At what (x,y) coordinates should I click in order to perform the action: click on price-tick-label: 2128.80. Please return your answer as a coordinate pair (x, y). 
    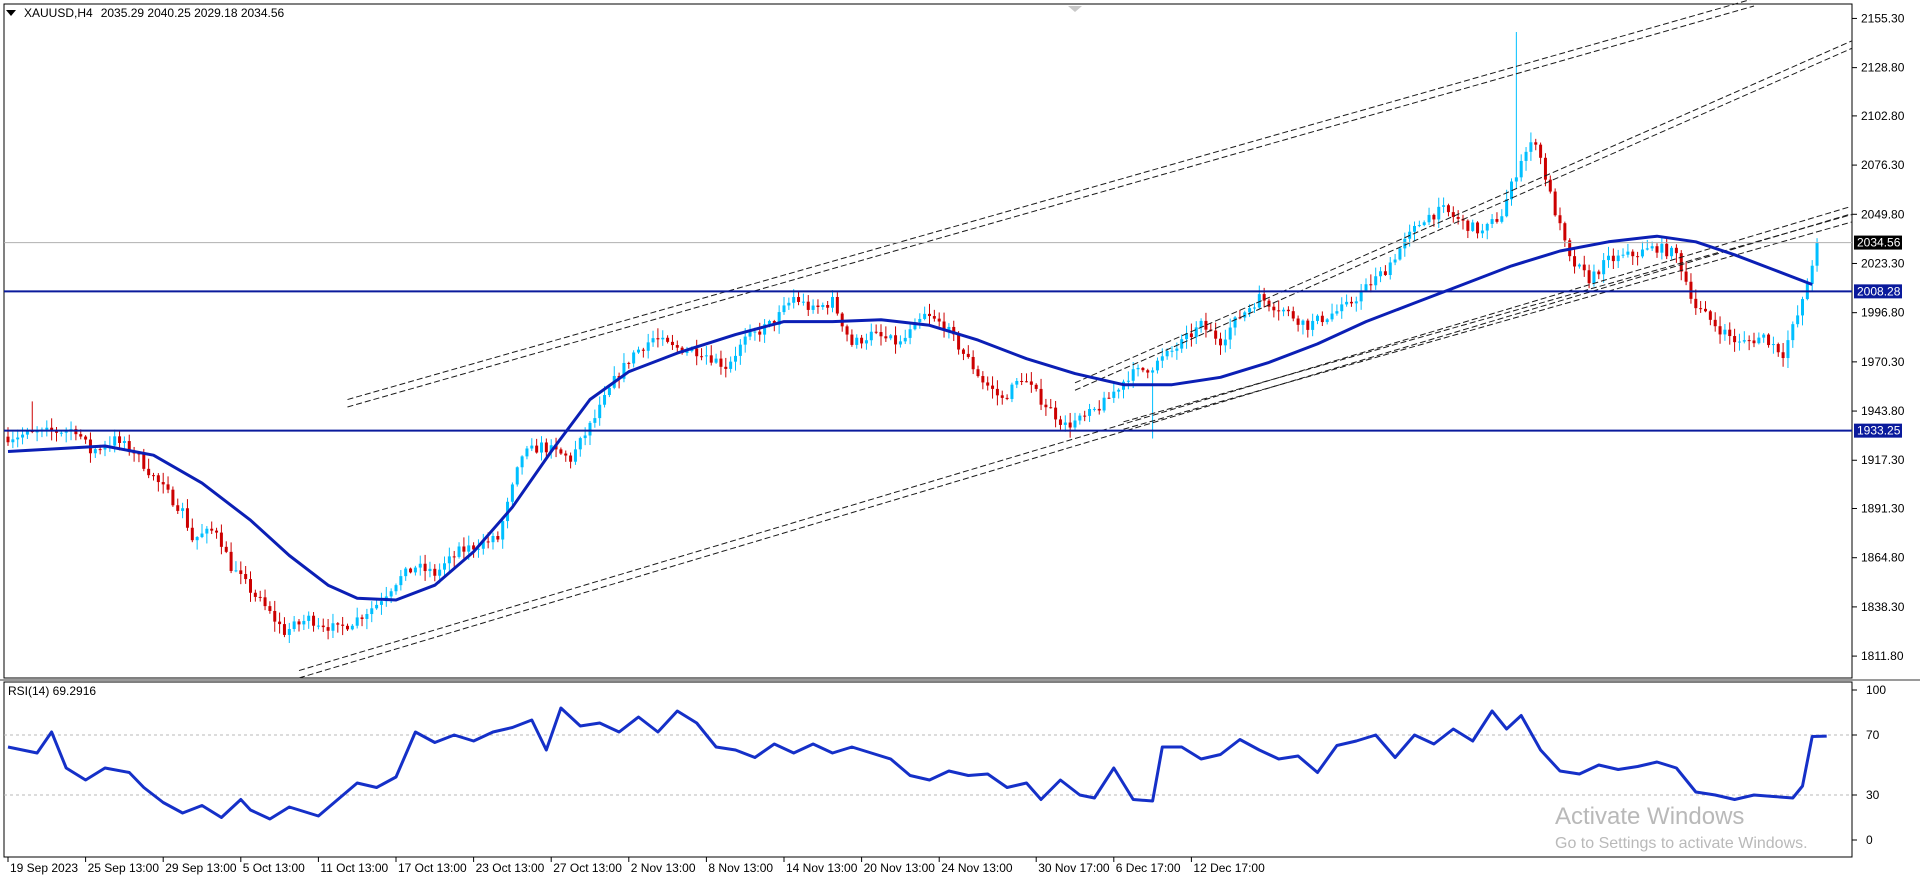
    Looking at the image, I should click on (1883, 68).